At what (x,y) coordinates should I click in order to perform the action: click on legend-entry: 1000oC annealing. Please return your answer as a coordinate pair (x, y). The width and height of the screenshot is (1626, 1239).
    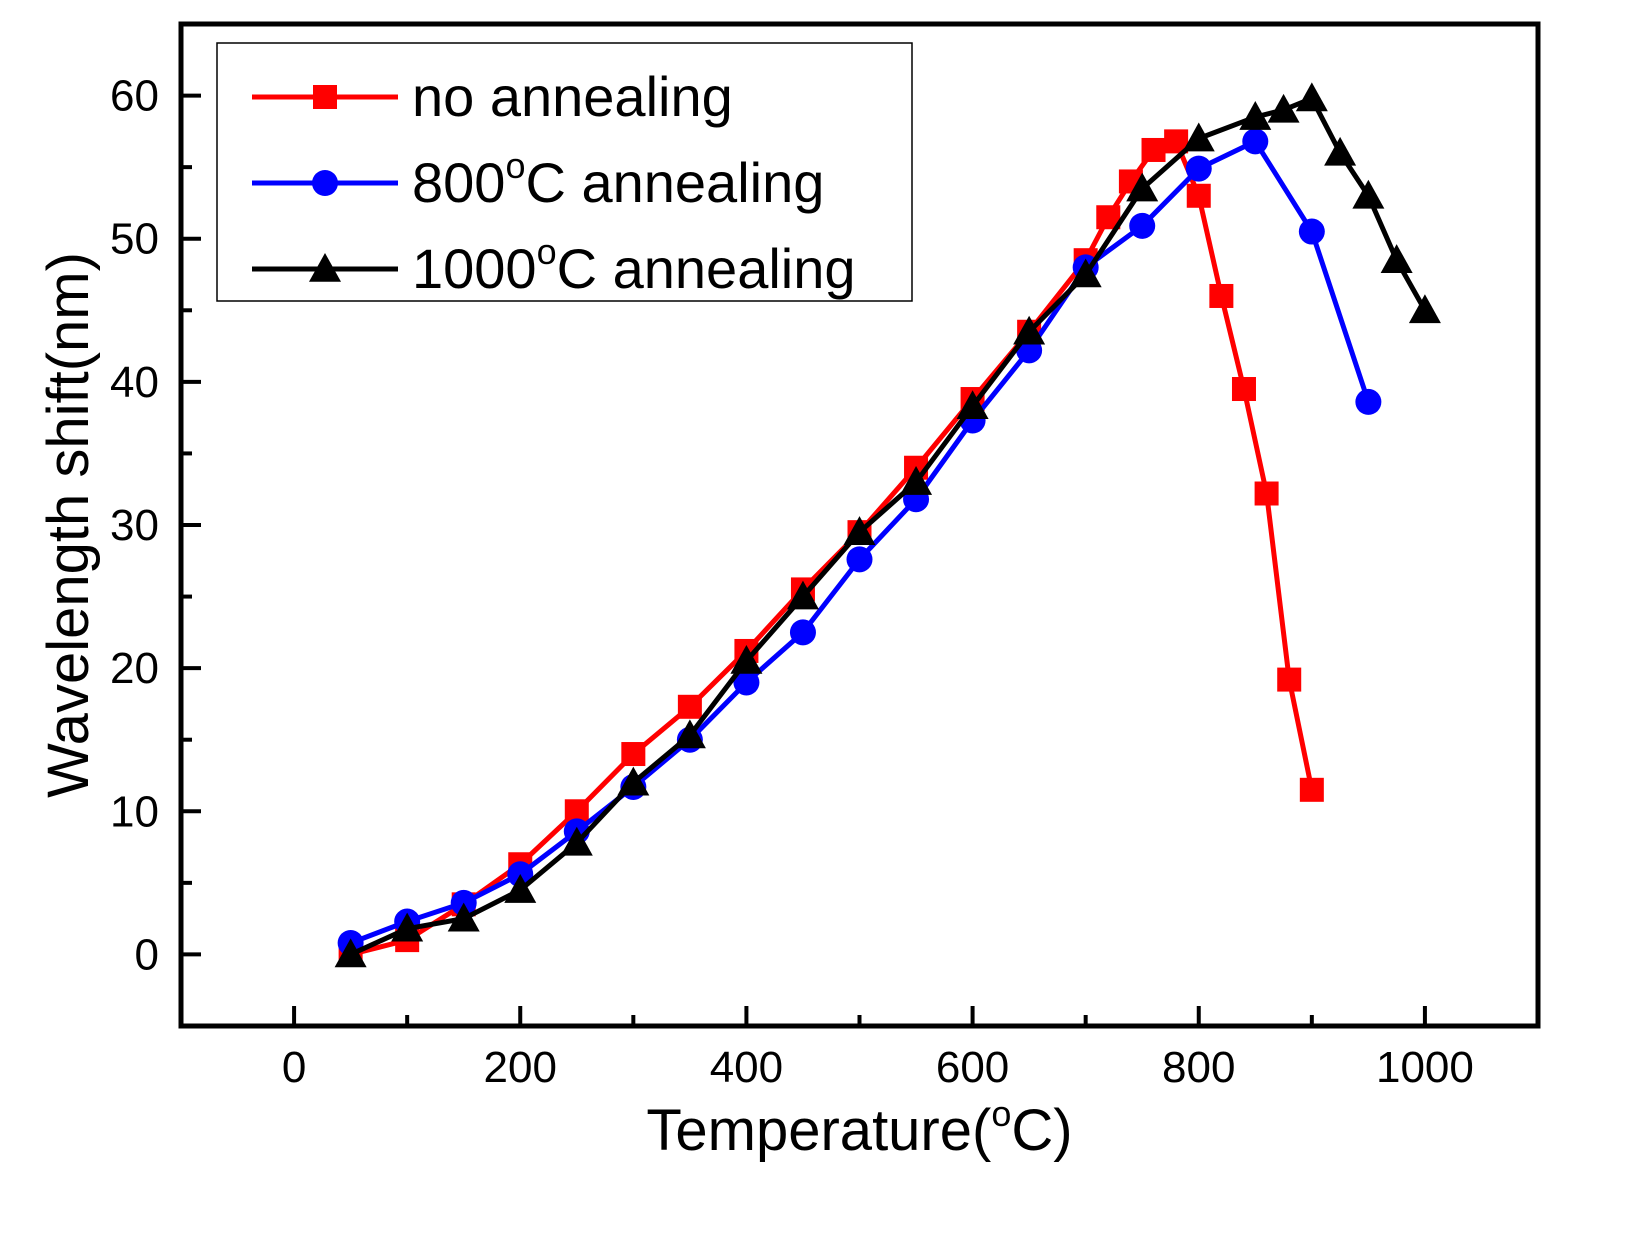
    Looking at the image, I should click on (554, 265).